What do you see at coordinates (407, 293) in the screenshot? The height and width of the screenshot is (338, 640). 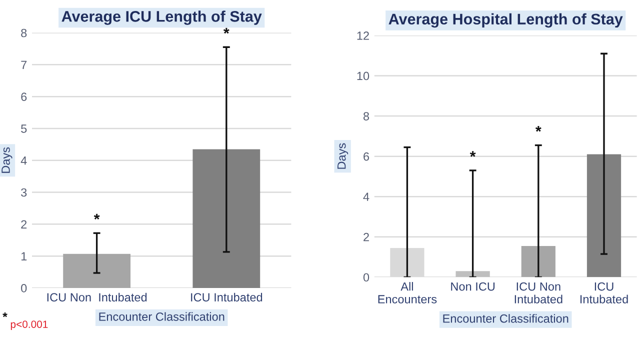 I see `x-tick-label: All Encounters` at bounding box center [407, 293].